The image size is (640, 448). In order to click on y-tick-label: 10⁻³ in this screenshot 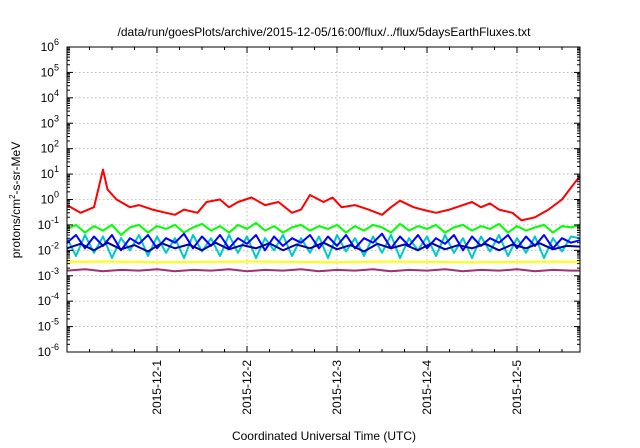, I will do `click(48, 274)`.